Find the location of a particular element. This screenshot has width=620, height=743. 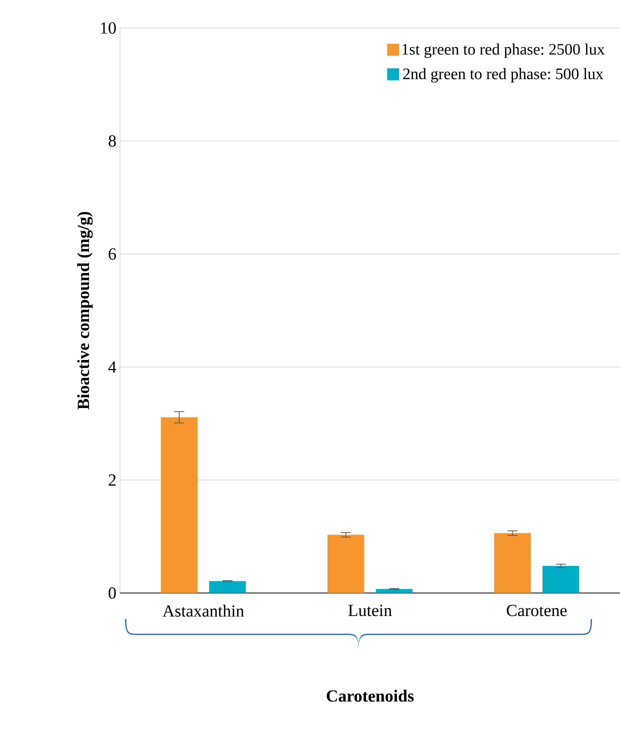

x-tick-label: Astaxanthin is located at coordinates (203, 610).